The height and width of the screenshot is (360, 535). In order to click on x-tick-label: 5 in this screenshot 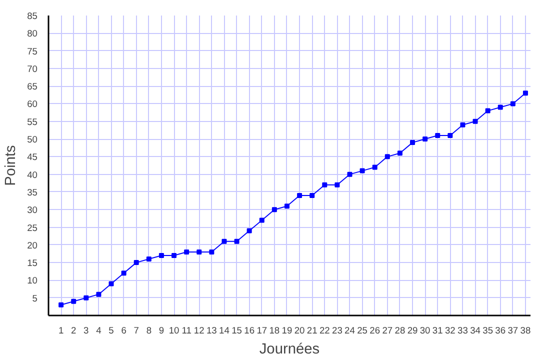, I will do `click(111, 331)`.